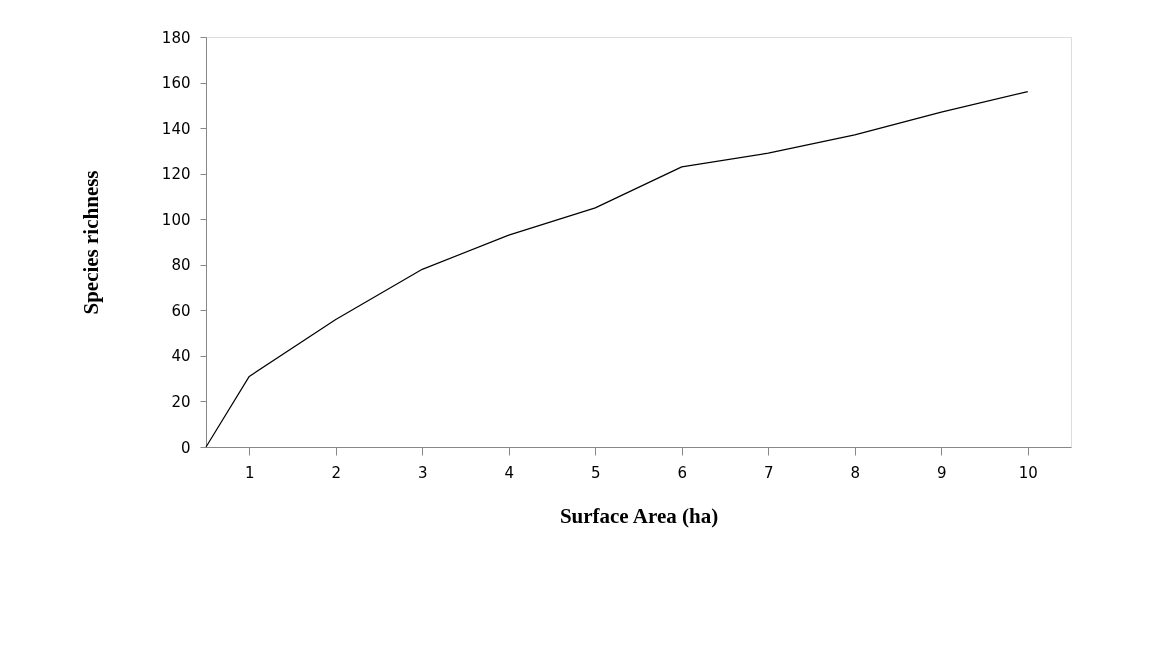 This screenshot has height=646, width=1172. I want to click on y-axis-title: Species richness, so click(90, 242).